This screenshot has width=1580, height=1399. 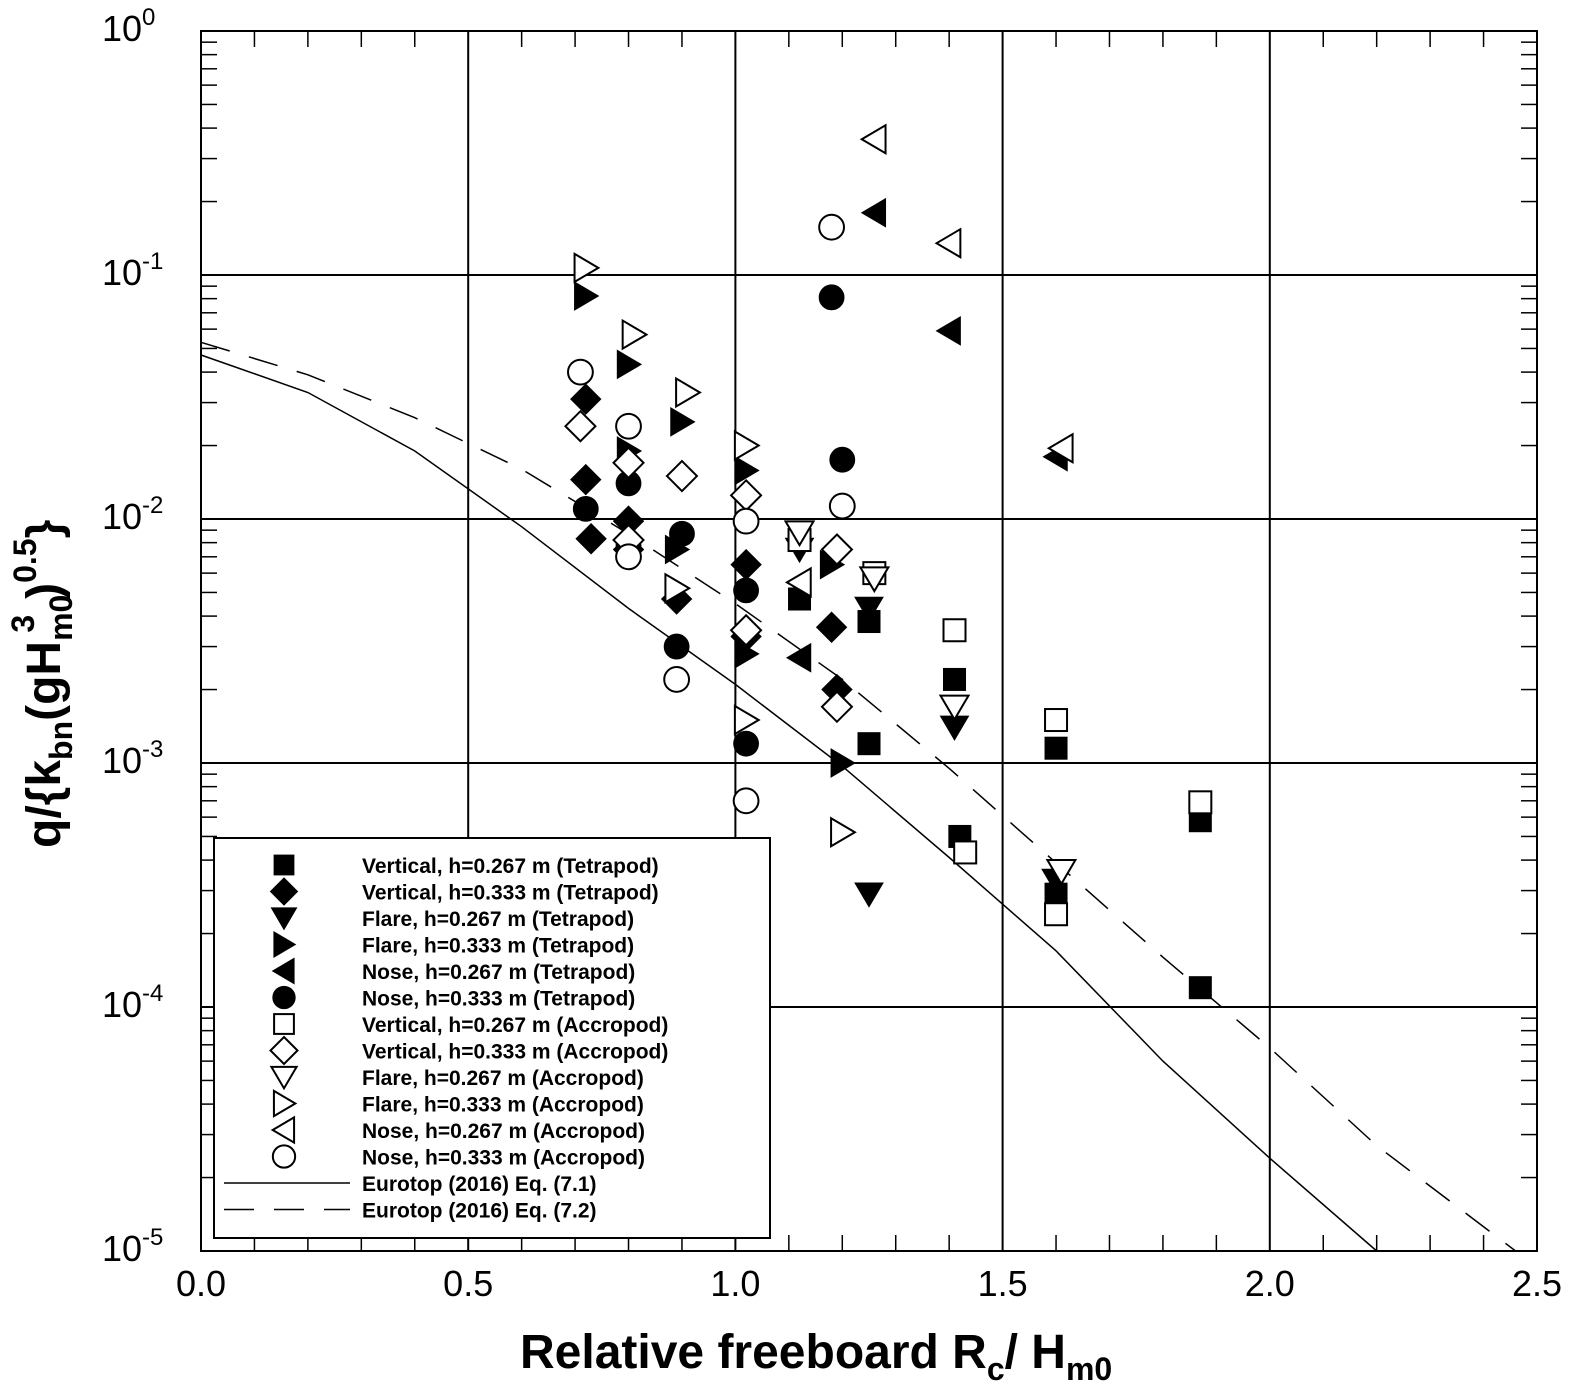 I want to click on legend-box, so click(x=492, y=1038).